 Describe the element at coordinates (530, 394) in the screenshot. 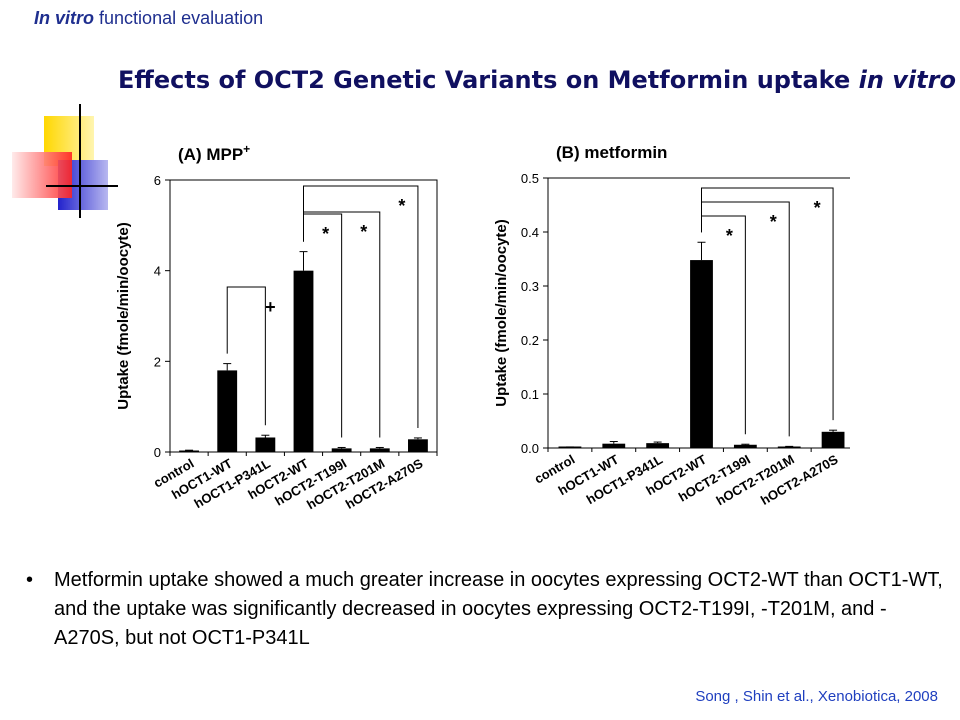

I see `y-tick-label: 0.1` at that location.